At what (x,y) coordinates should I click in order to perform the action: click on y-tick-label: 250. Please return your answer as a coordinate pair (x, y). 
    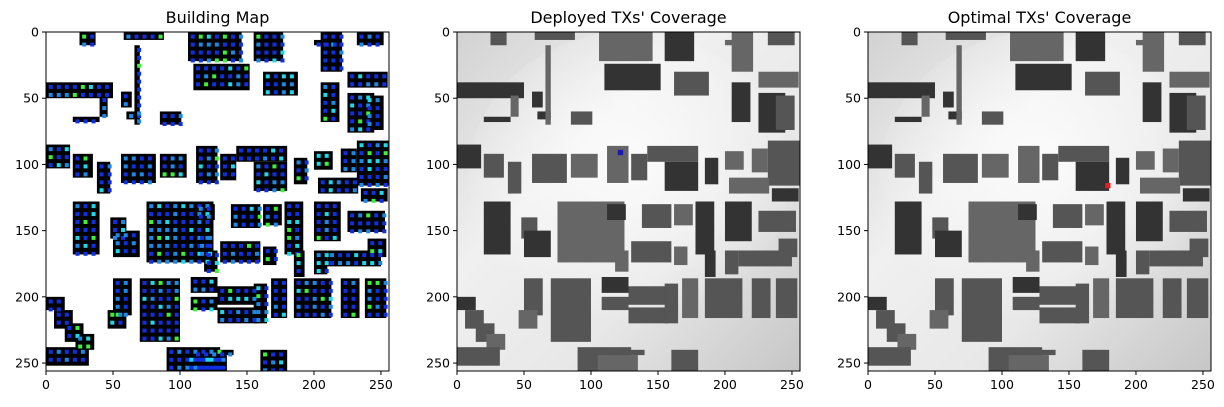
    Looking at the image, I should click on (849, 363).